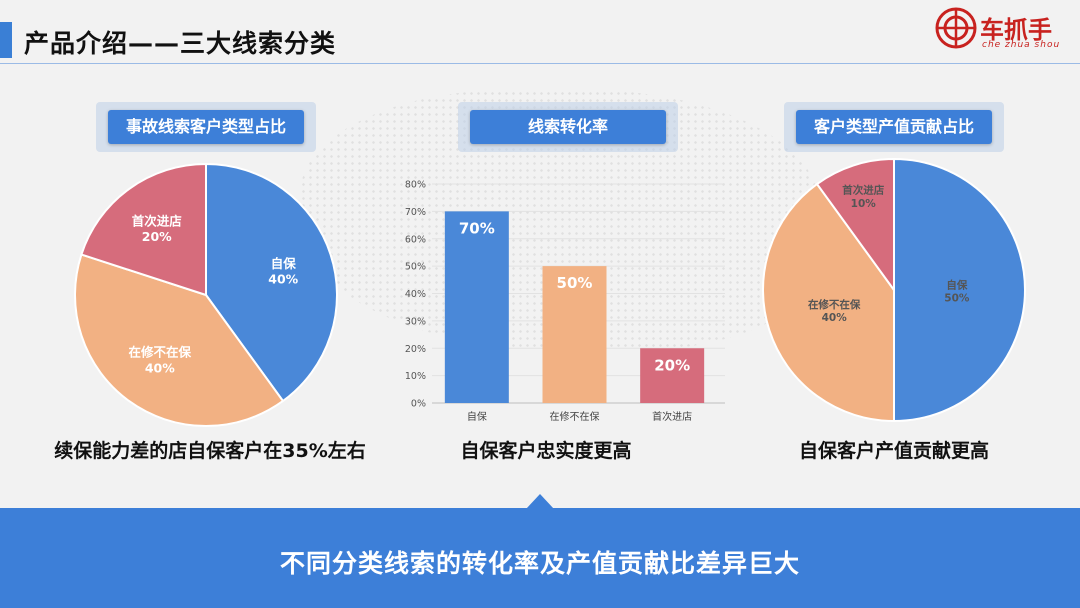  I want to click on pie1-slice-value-1: 40%, so click(160, 367).